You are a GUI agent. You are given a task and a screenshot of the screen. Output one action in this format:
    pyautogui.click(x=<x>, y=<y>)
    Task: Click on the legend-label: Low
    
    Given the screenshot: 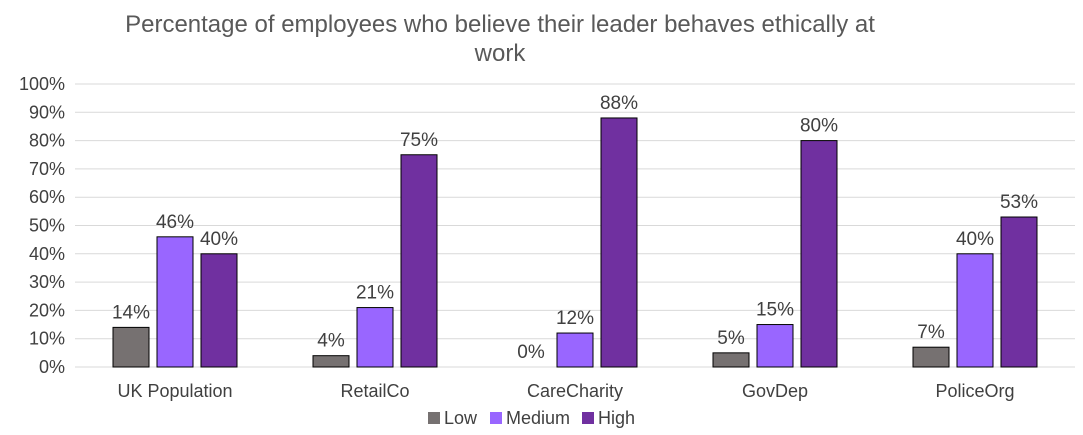 What is the action you would take?
    pyautogui.click(x=461, y=418)
    